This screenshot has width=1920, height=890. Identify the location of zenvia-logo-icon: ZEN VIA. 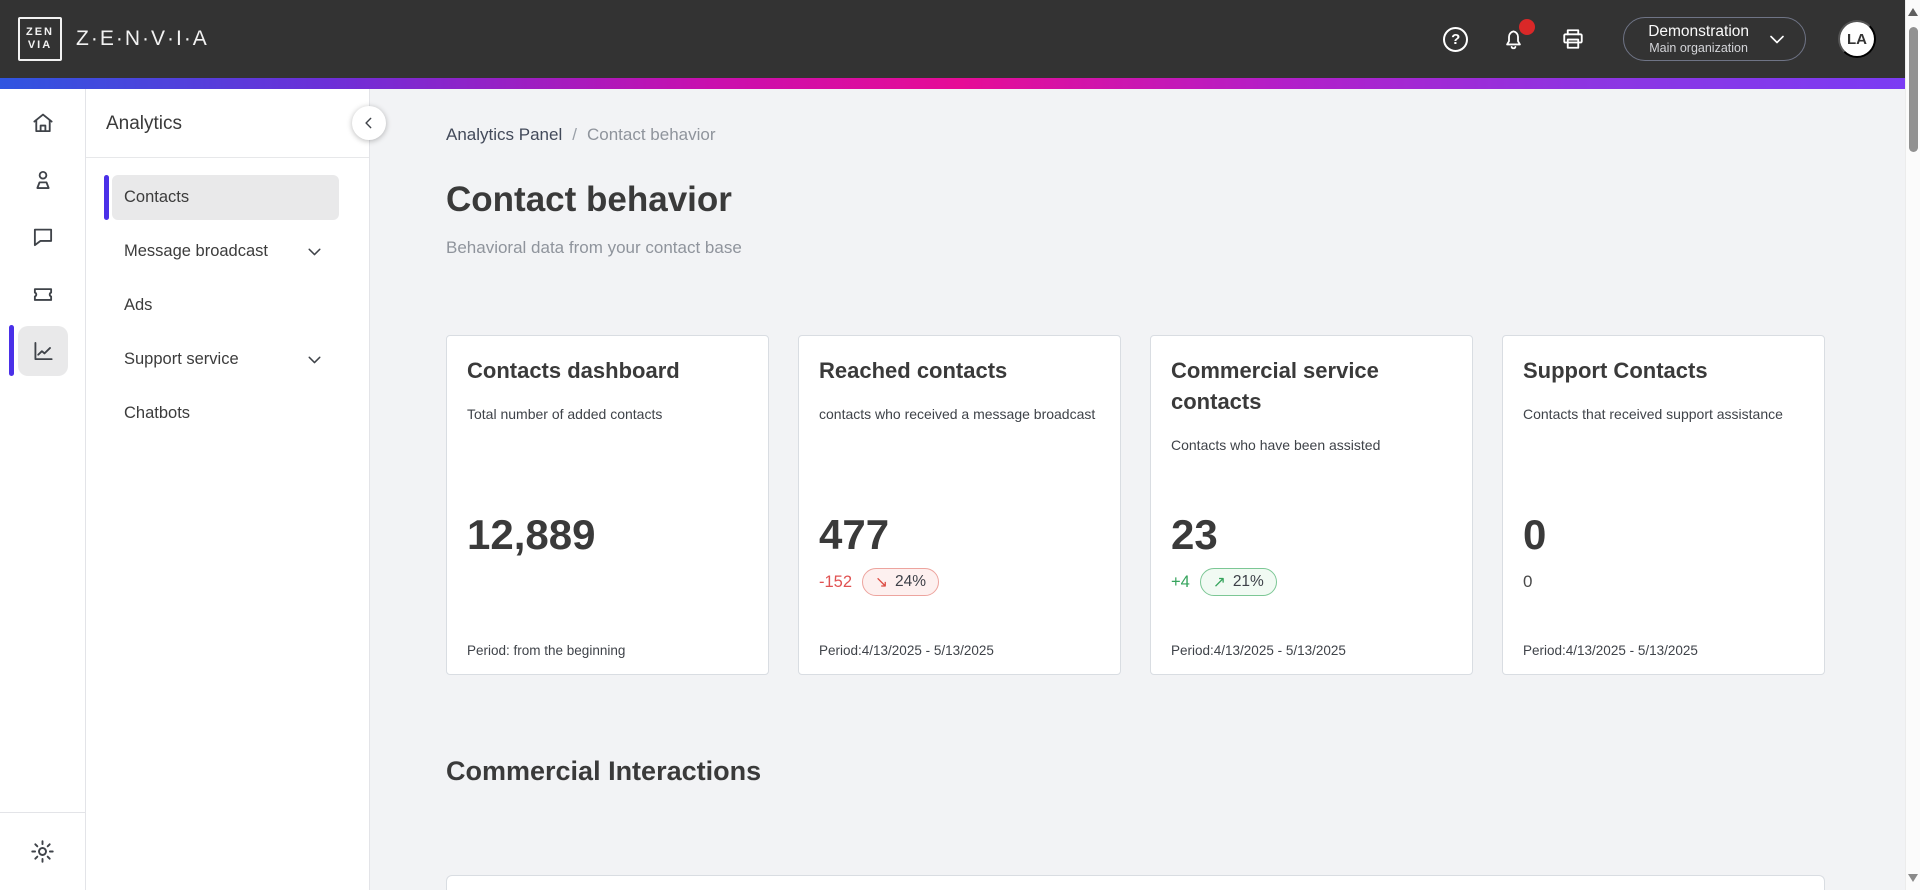
(40, 39).